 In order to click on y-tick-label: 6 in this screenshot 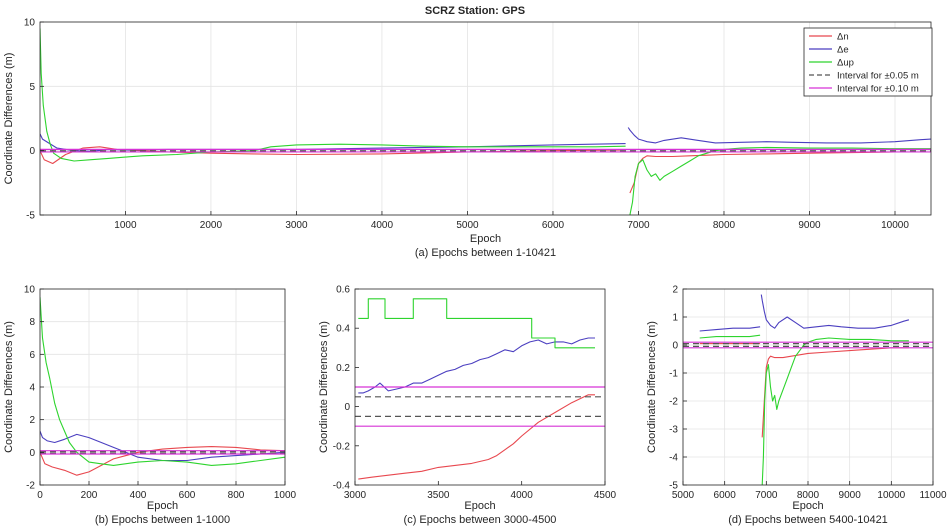, I will do `click(32, 355)`.